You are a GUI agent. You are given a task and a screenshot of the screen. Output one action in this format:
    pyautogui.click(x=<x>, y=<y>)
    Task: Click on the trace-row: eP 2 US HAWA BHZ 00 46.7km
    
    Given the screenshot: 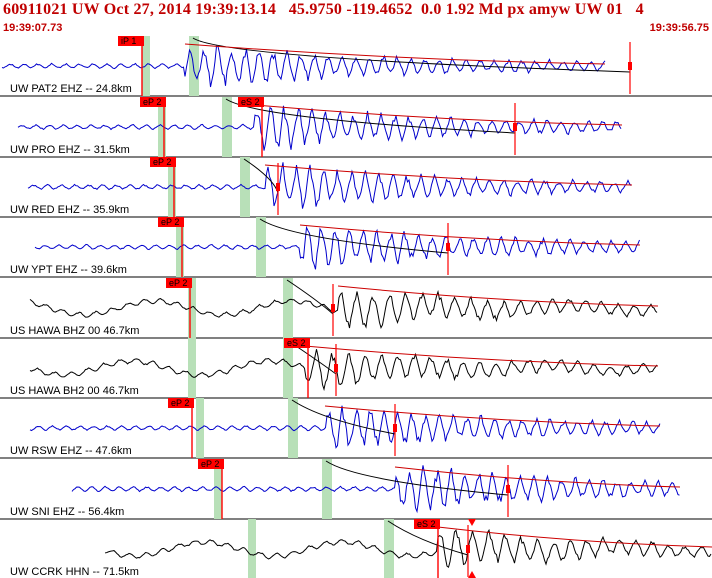 What is the action you would take?
    pyautogui.click(x=356, y=308)
    